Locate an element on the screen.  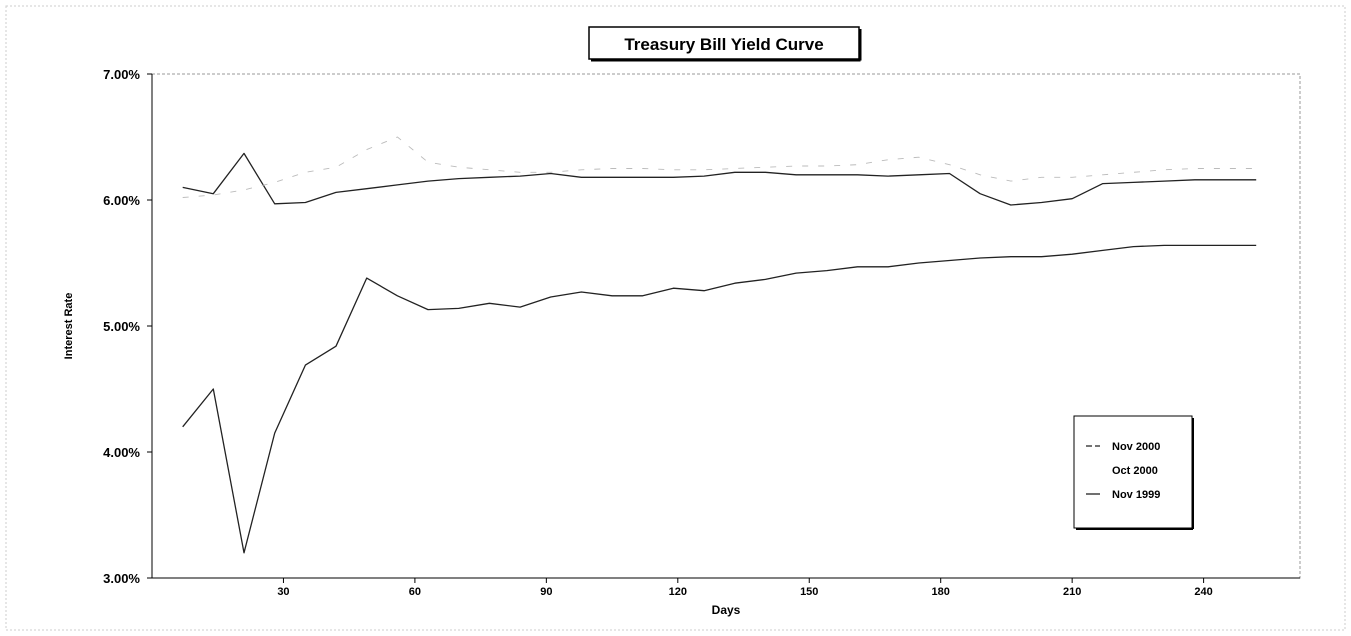
y-tick-label: 6.00% is located at coordinates (121, 200).